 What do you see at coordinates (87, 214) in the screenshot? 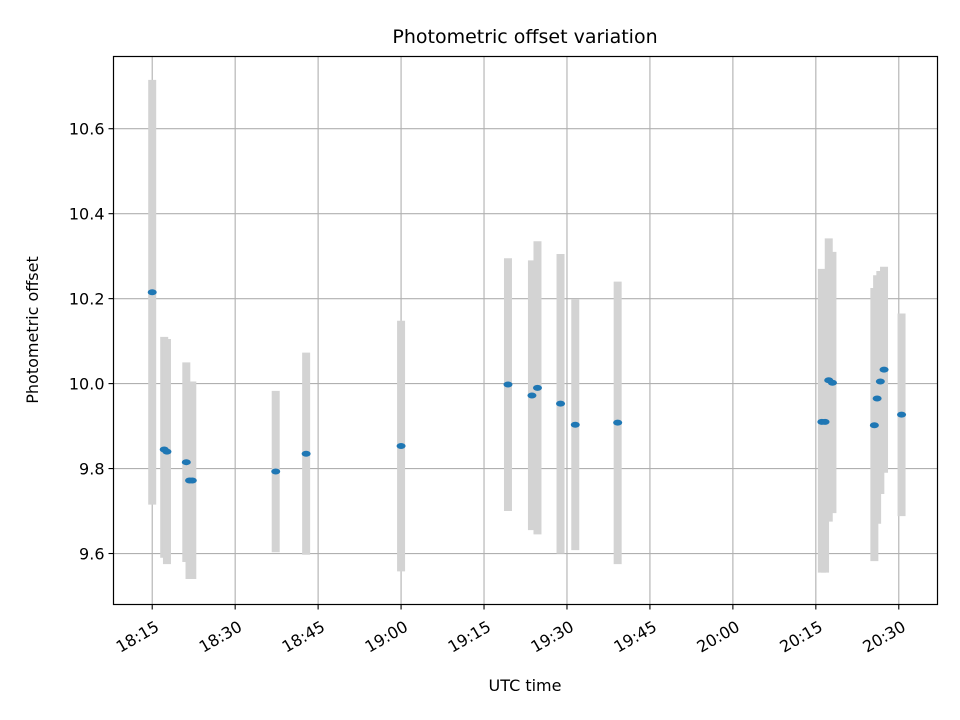
I see `y-tick-label: 10.4` at bounding box center [87, 214].